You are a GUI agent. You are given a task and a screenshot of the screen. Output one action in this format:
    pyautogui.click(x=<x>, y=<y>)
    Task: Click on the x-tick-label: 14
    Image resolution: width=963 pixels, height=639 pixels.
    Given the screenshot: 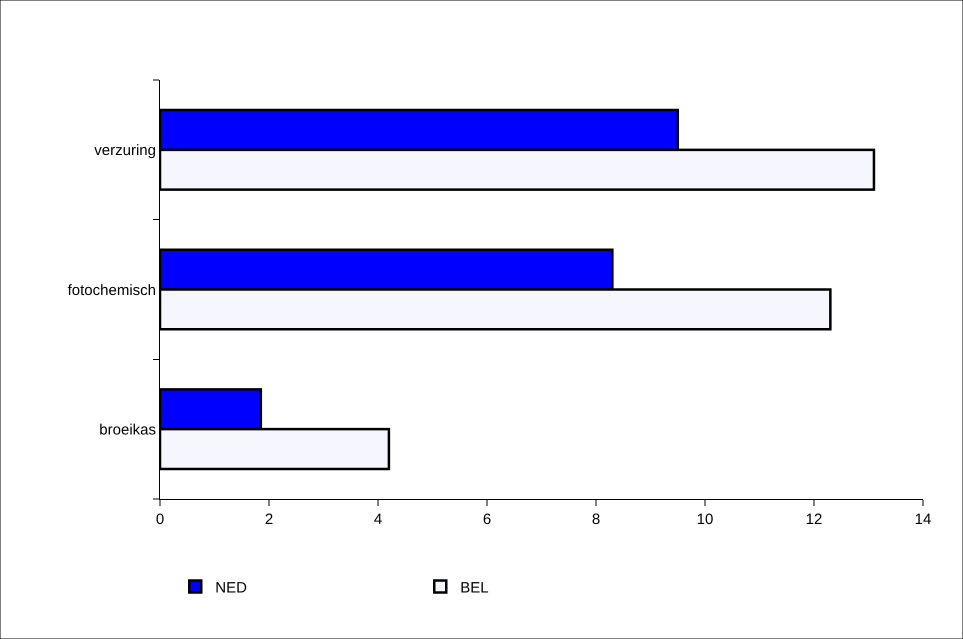 What is the action you would take?
    pyautogui.click(x=923, y=519)
    